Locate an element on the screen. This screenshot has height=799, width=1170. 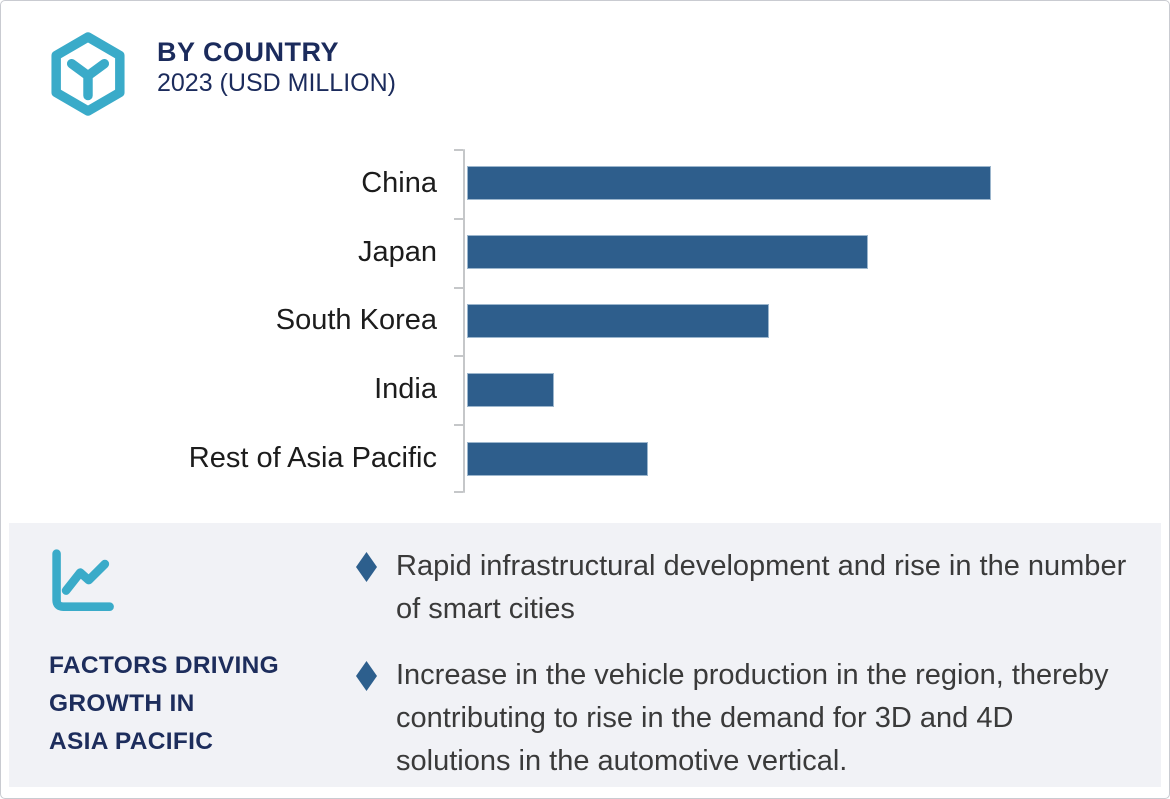
factors-heading: FACTORS DRIVING GROWTH IN ASIA PACIFIC is located at coordinates (164, 704).